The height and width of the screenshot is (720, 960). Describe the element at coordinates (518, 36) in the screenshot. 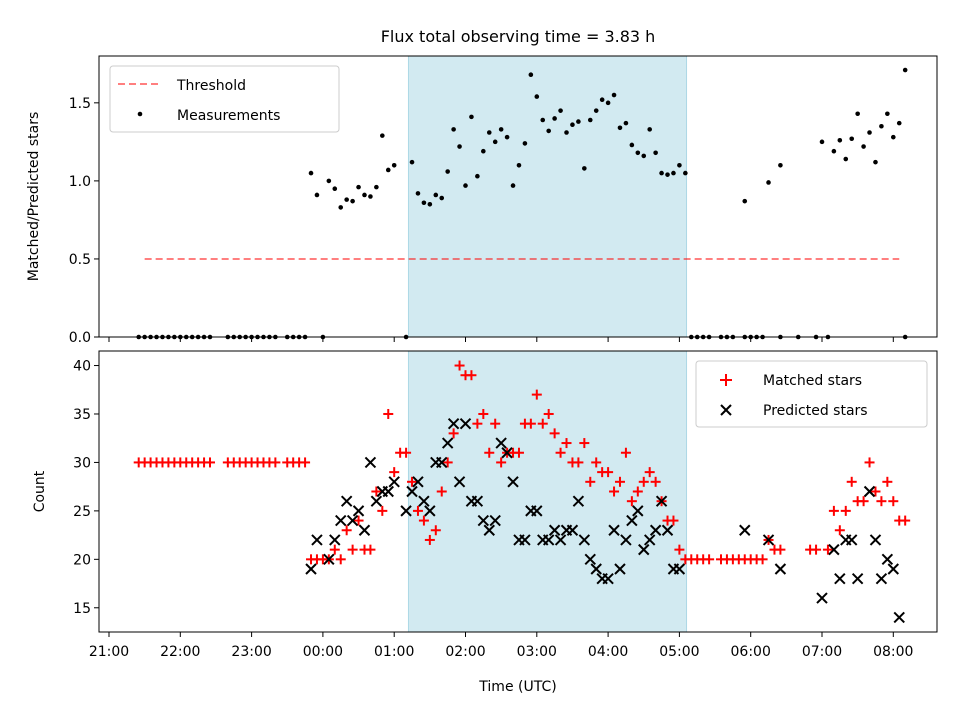

I see `chart-title: Flux total observing time = 3.83 h` at that location.